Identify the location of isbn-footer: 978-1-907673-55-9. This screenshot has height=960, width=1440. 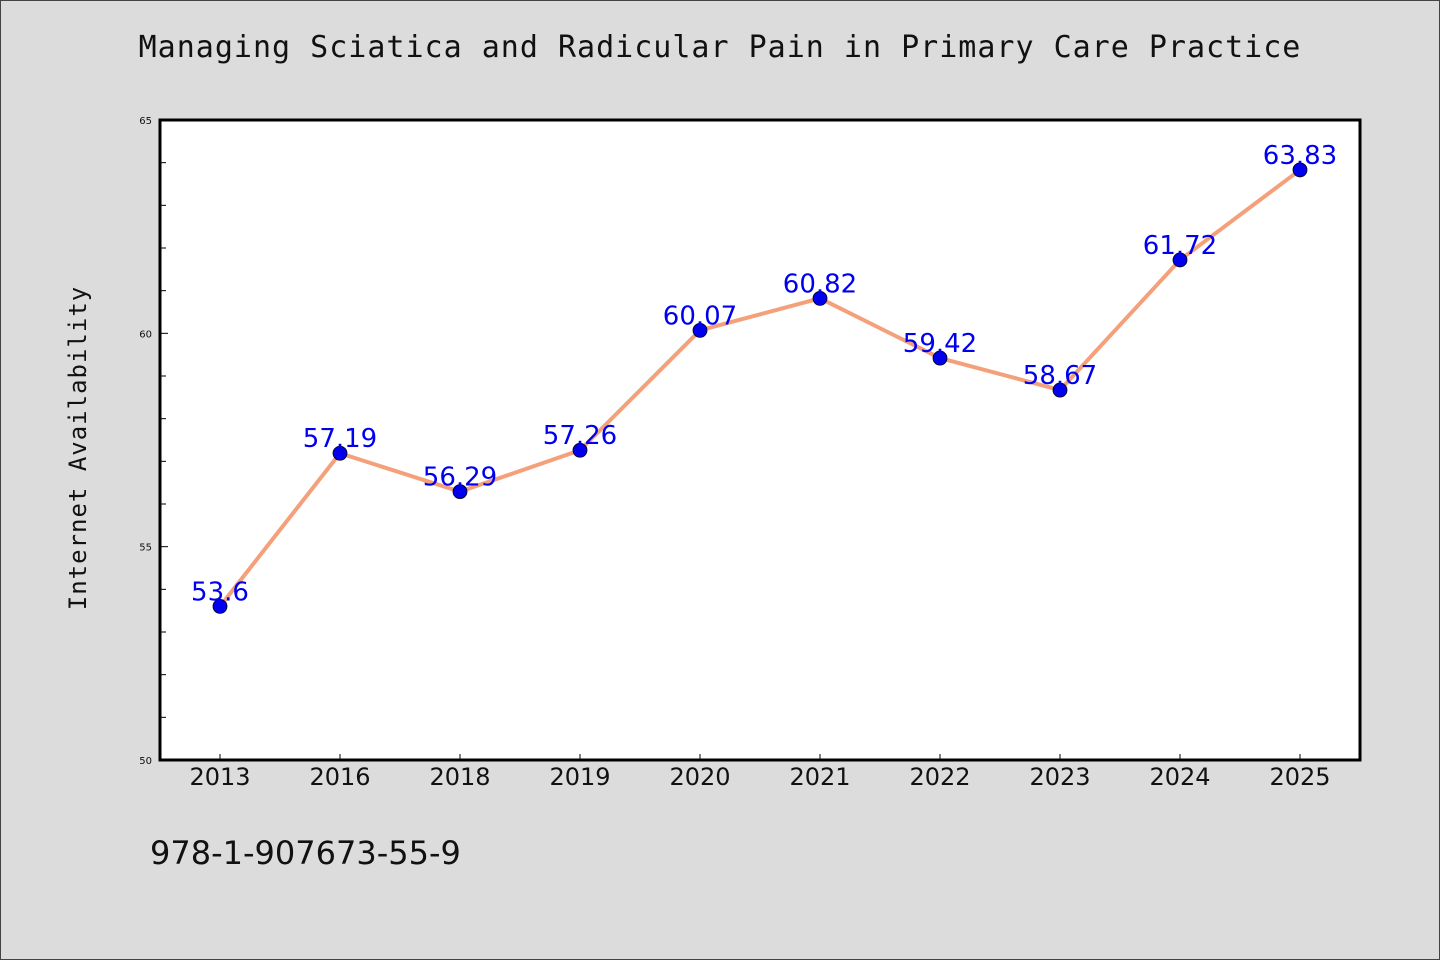
(305, 853).